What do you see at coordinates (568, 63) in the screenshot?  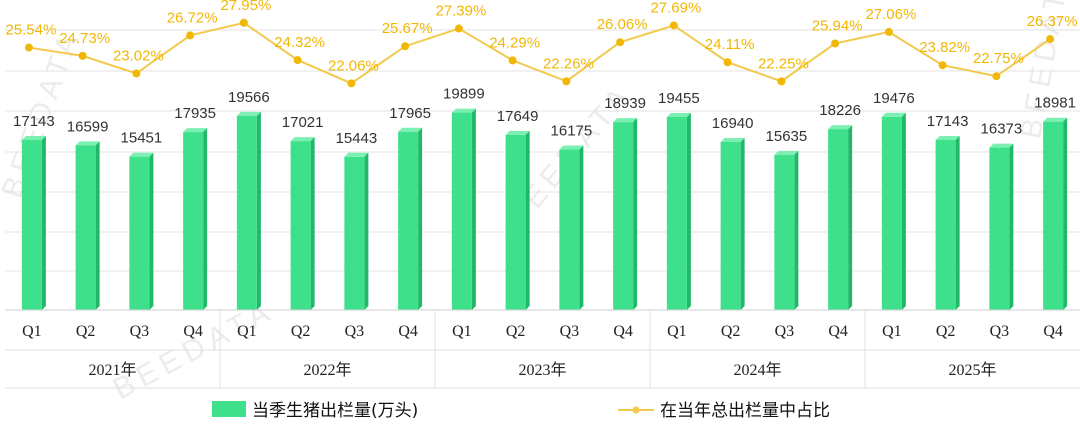 I see `share-value-label: 22.26%` at bounding box center [568, 63].